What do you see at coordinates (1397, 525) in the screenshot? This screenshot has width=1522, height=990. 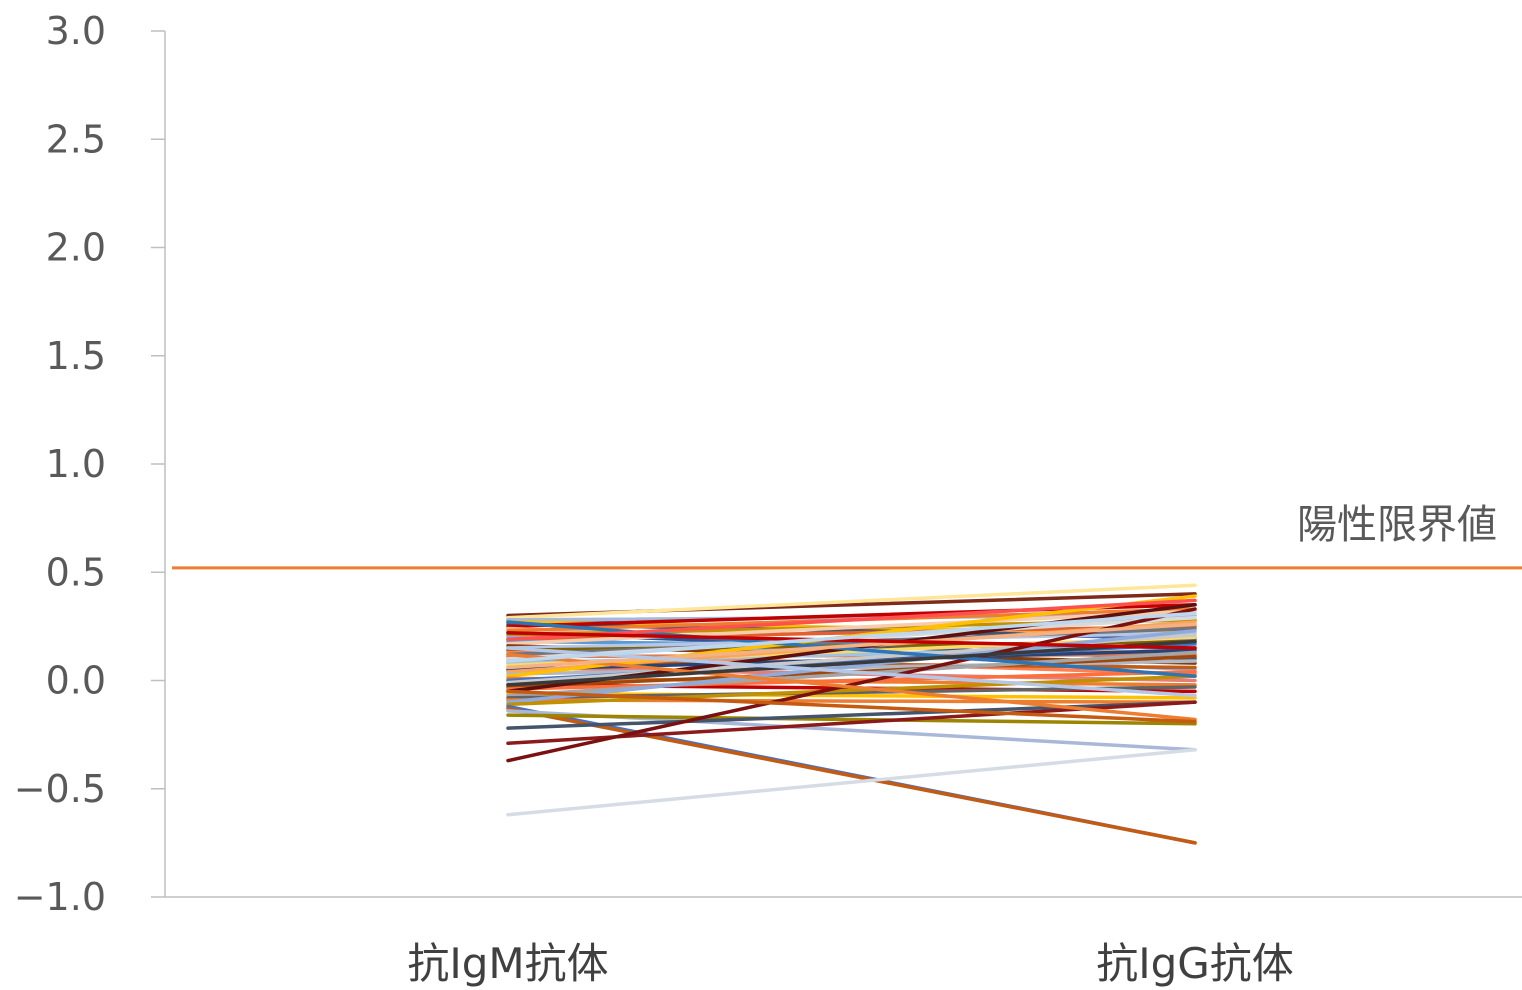 I see `threshold-label: 陽性限界値` at bounding box center [1397, 525].